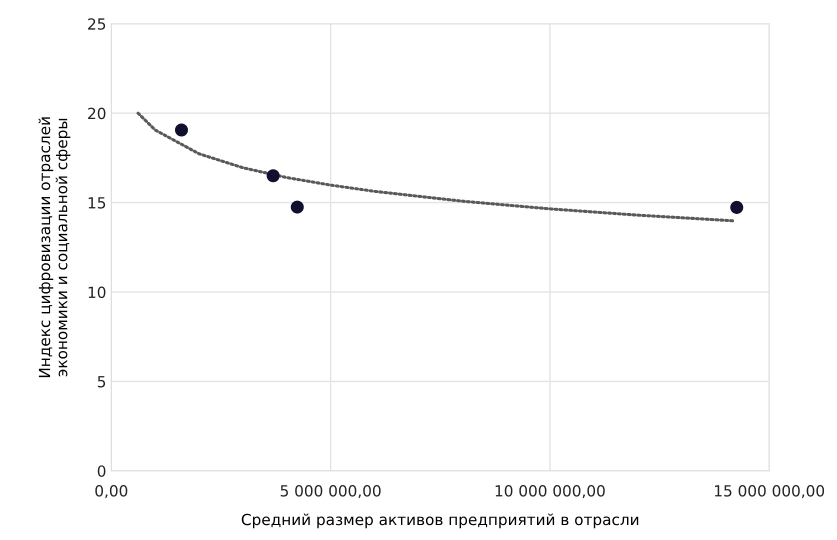 Image resolution: width=837 pixels, height=540 pixels. I want to click on y-tick-label: 15, so click(97, 203).